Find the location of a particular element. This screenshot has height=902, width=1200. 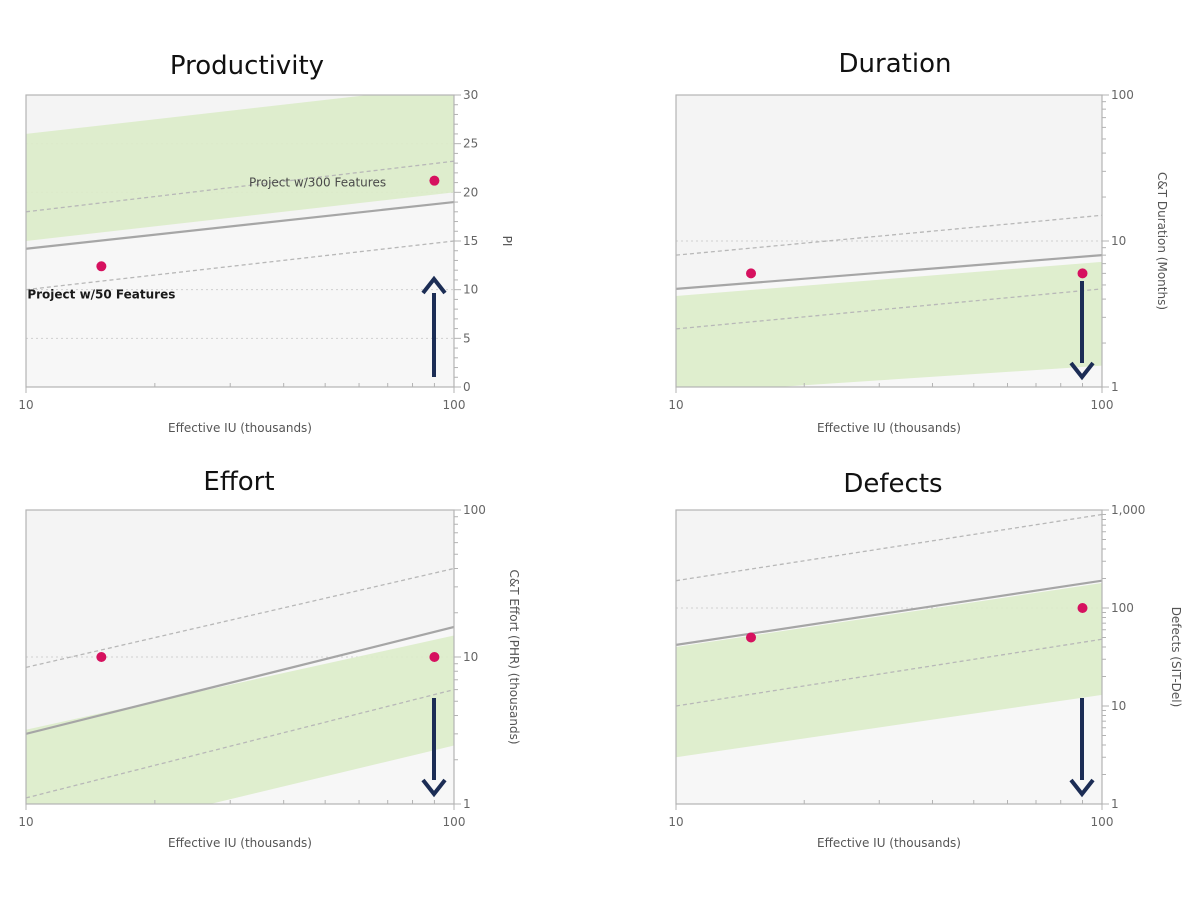

chart-title: Duration is located at coordinates (895, 64).